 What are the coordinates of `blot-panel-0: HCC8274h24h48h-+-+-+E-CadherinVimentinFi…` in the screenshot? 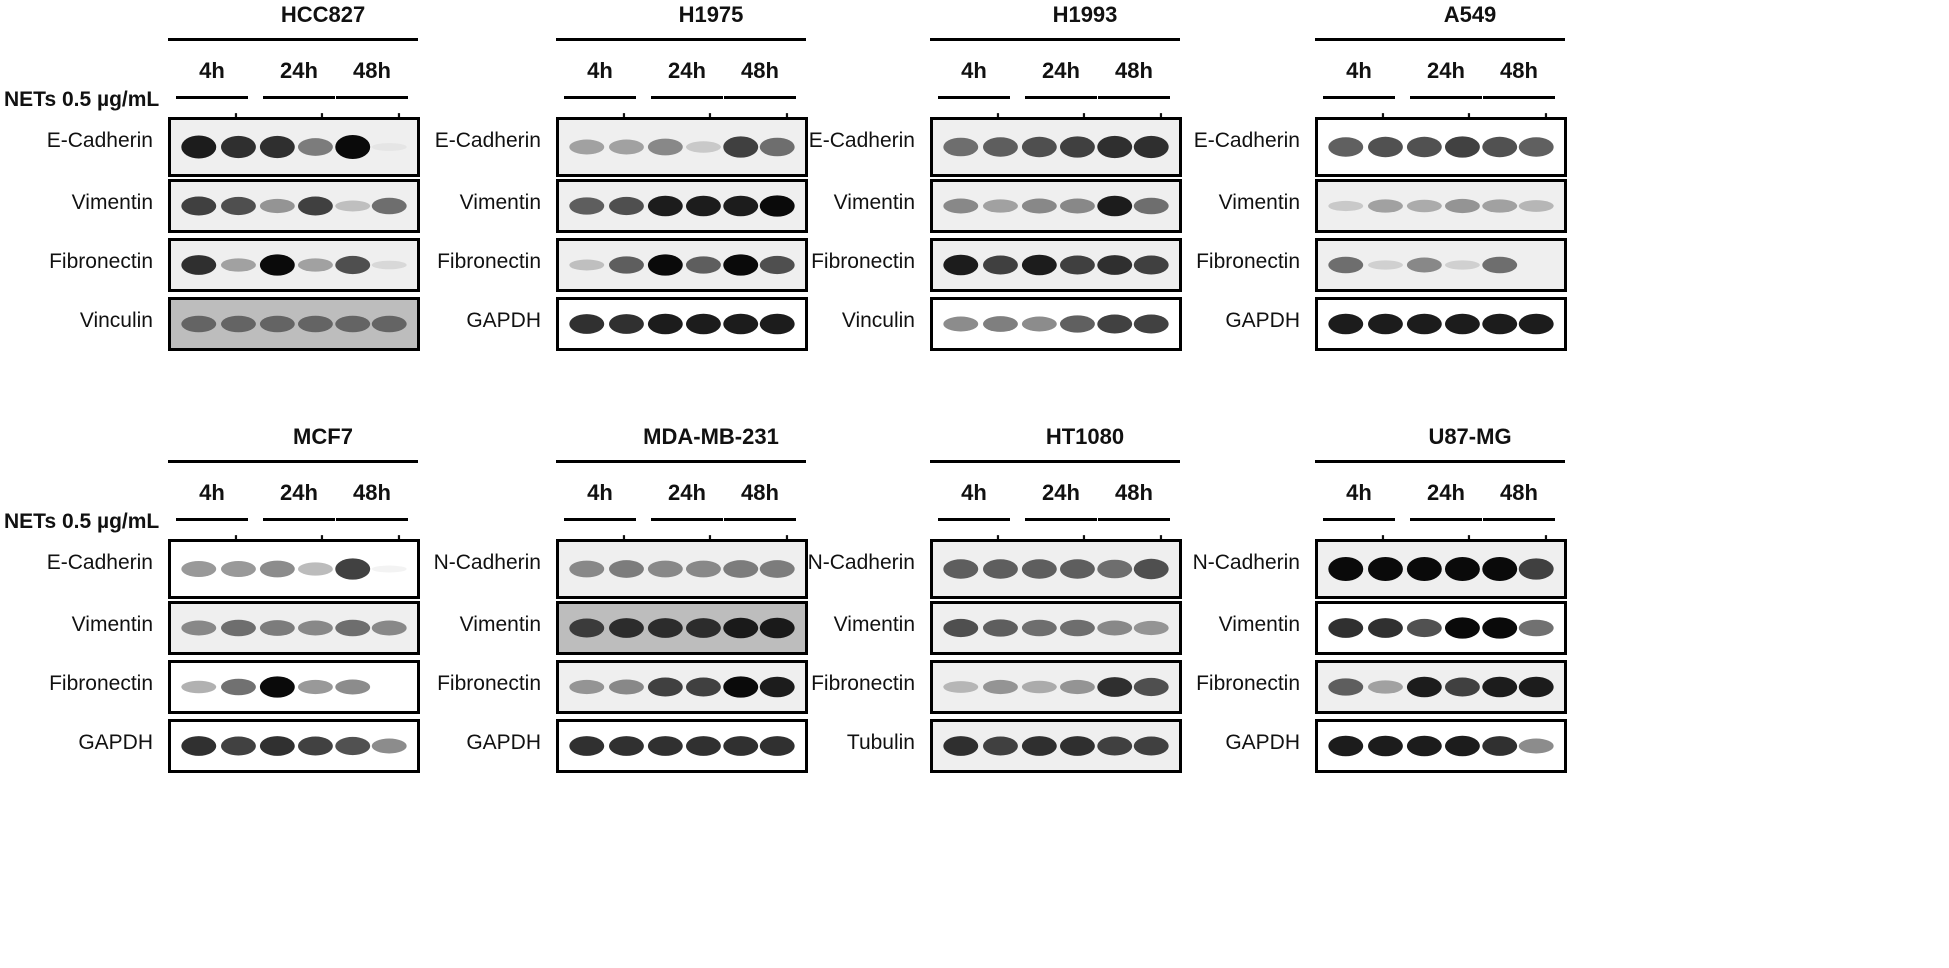 It's located at (322, 220).